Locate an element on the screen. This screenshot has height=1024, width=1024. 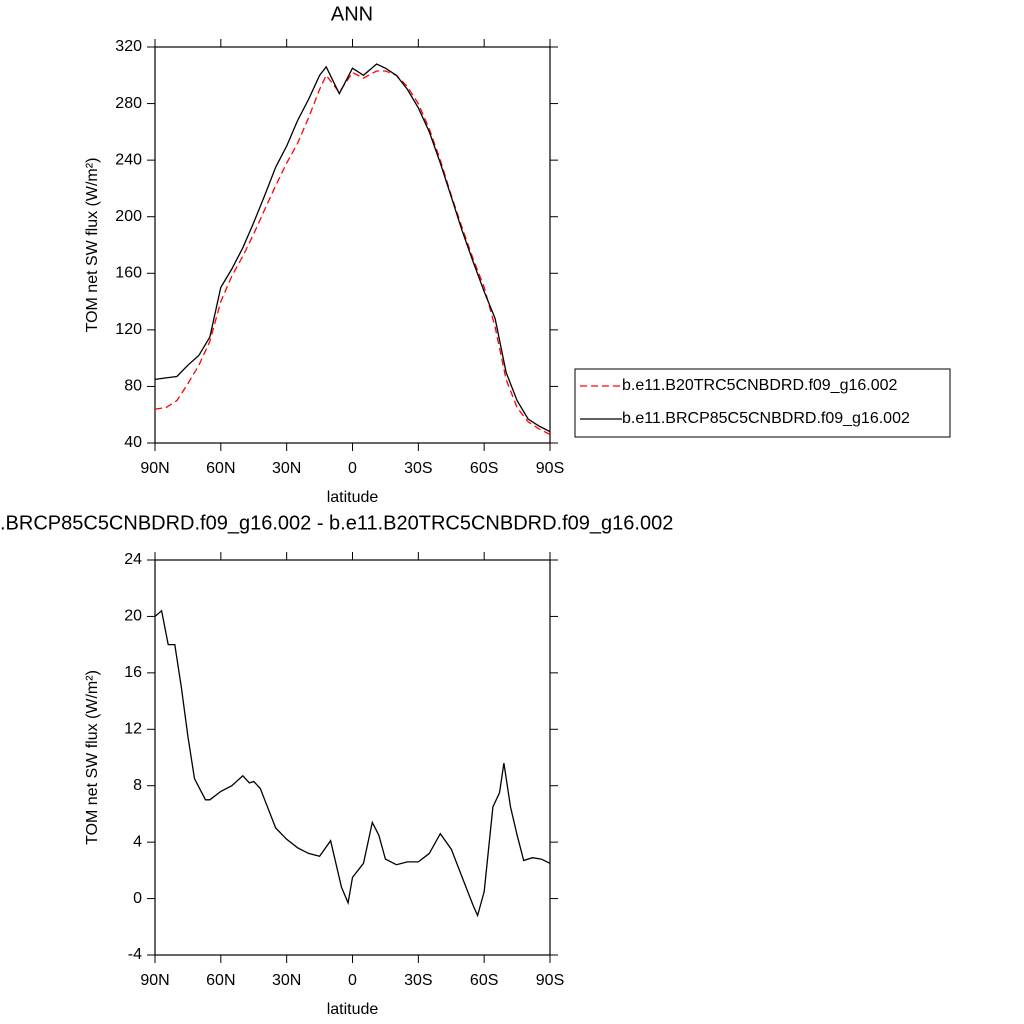
y-tick-label: 320 is located at coordinates (128, 46).